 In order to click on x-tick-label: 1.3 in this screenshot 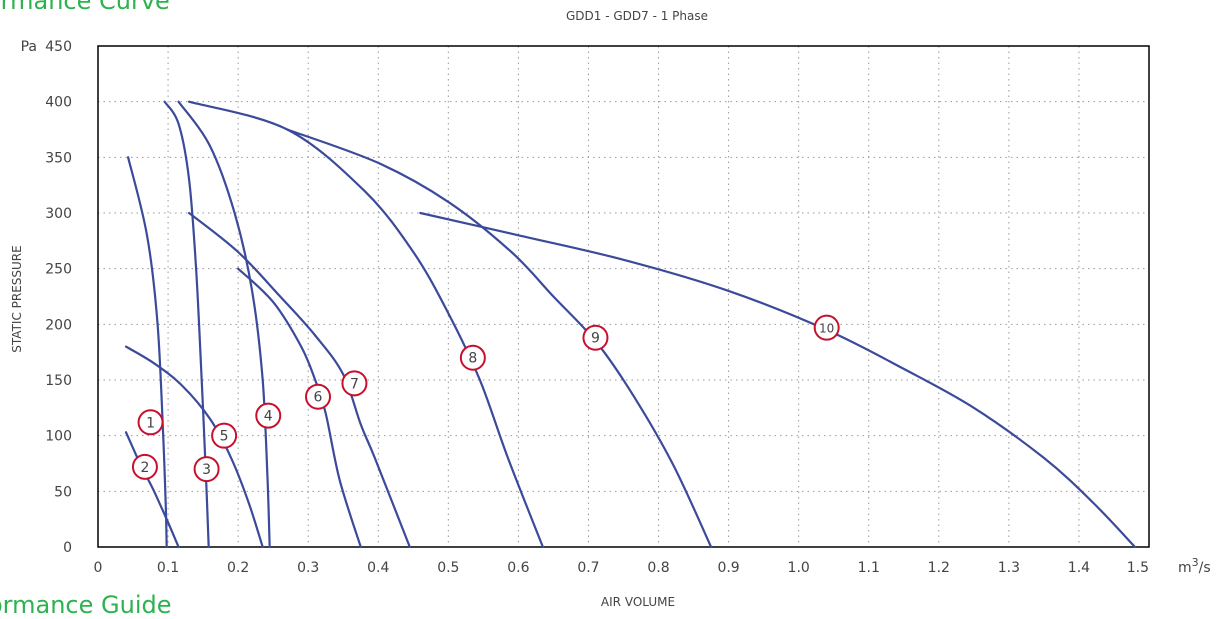, I will do `click(1009, 568)`.